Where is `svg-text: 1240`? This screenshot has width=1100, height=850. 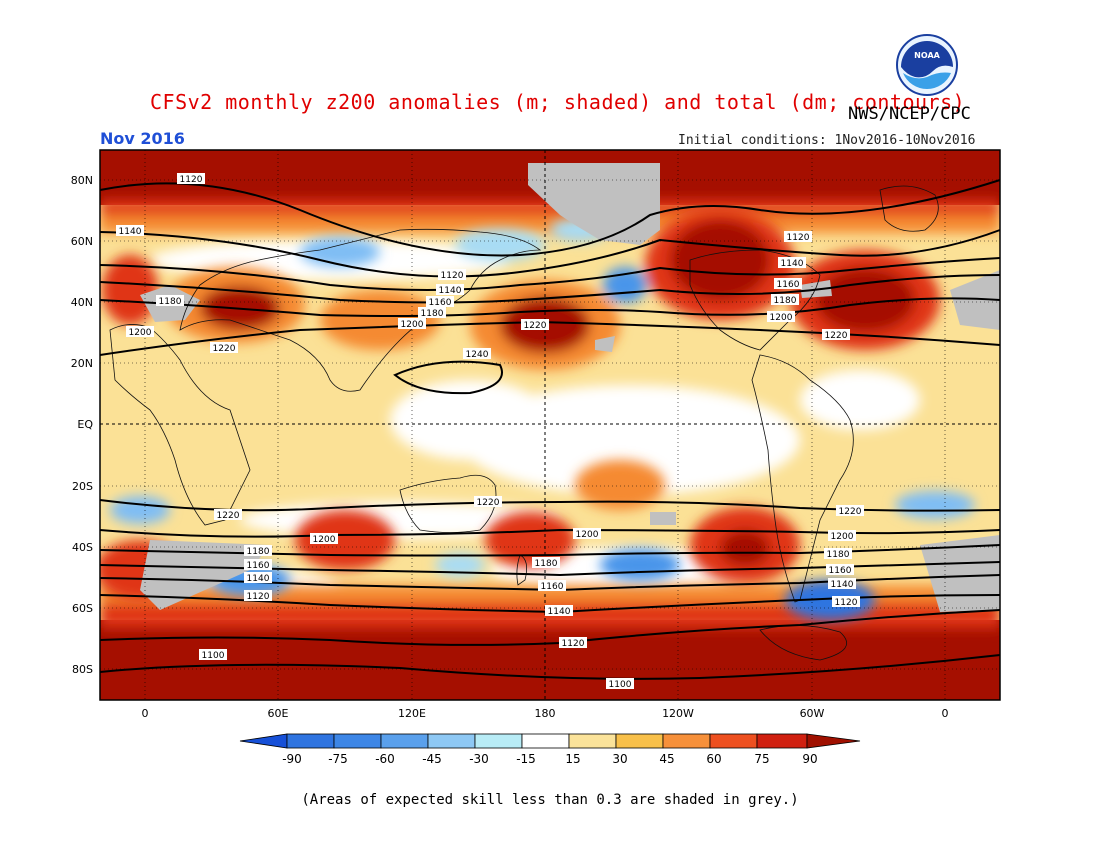
svg-text: 1240 is located at coordinates (477, 355).